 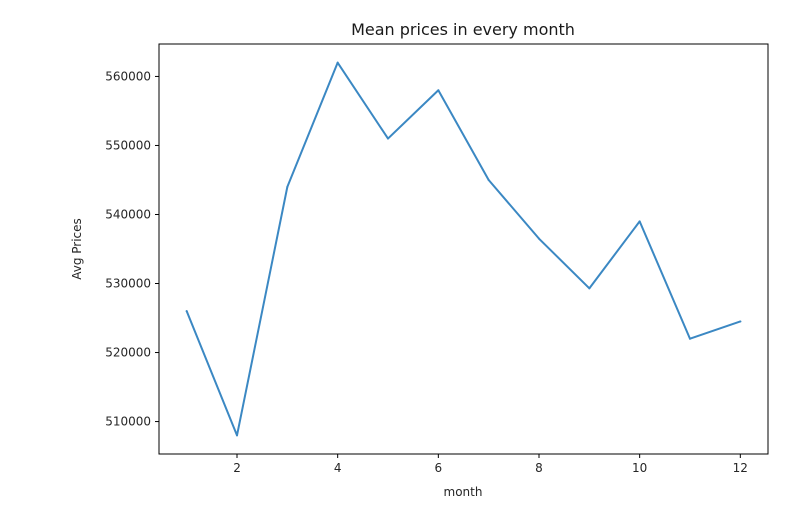 I want to click on x-tick-label: 10, so click(x=639, y=468).